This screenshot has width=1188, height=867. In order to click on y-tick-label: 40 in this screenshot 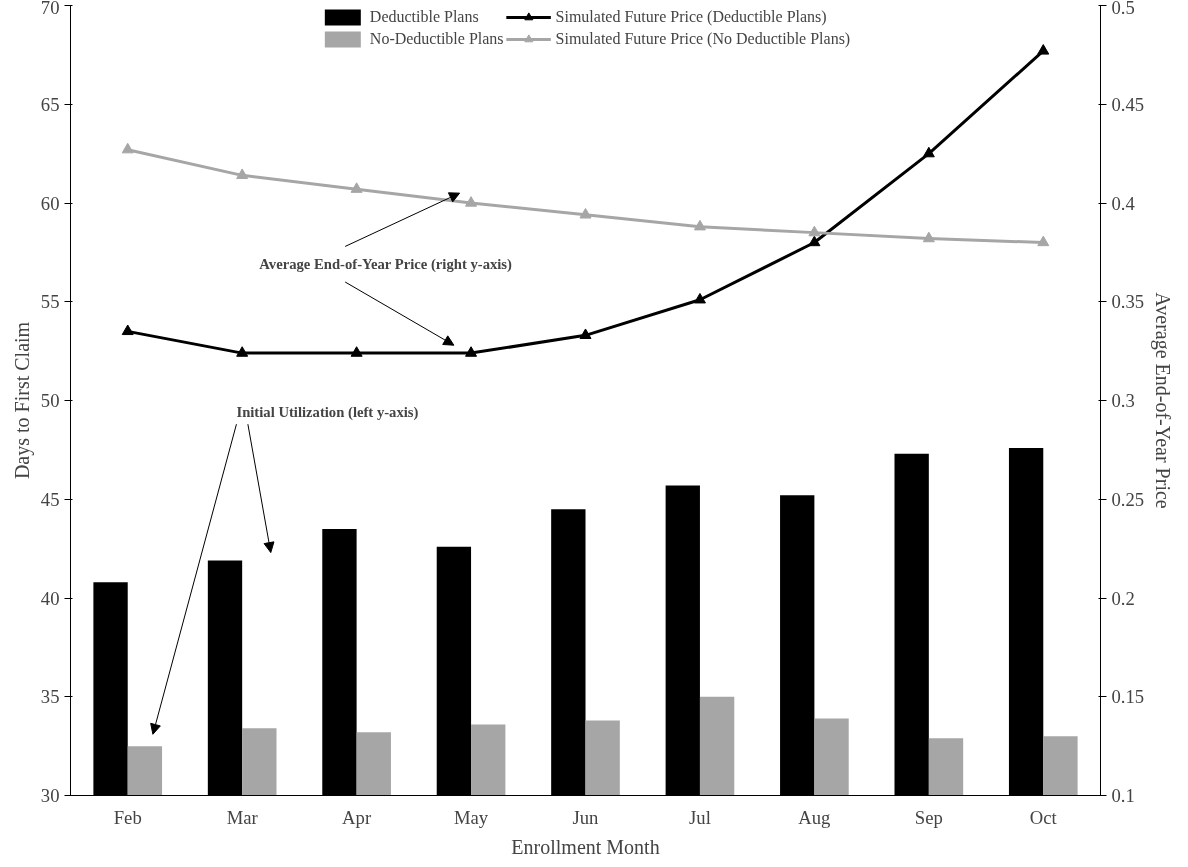, I will do `click(50, 598)`.